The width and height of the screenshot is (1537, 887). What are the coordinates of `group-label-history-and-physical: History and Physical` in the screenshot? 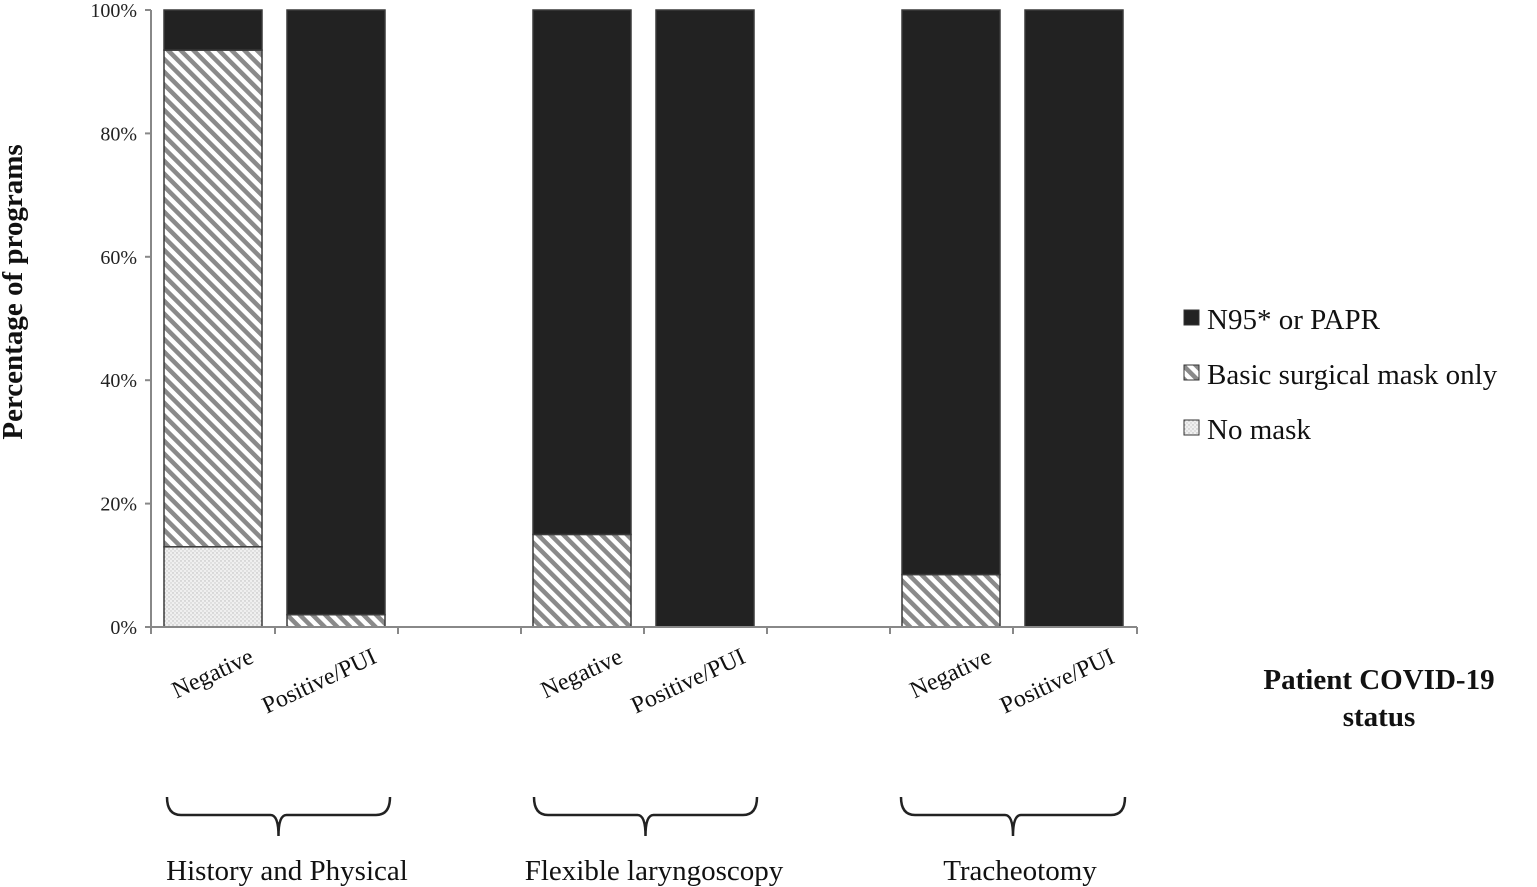 It's located at (287, 871).